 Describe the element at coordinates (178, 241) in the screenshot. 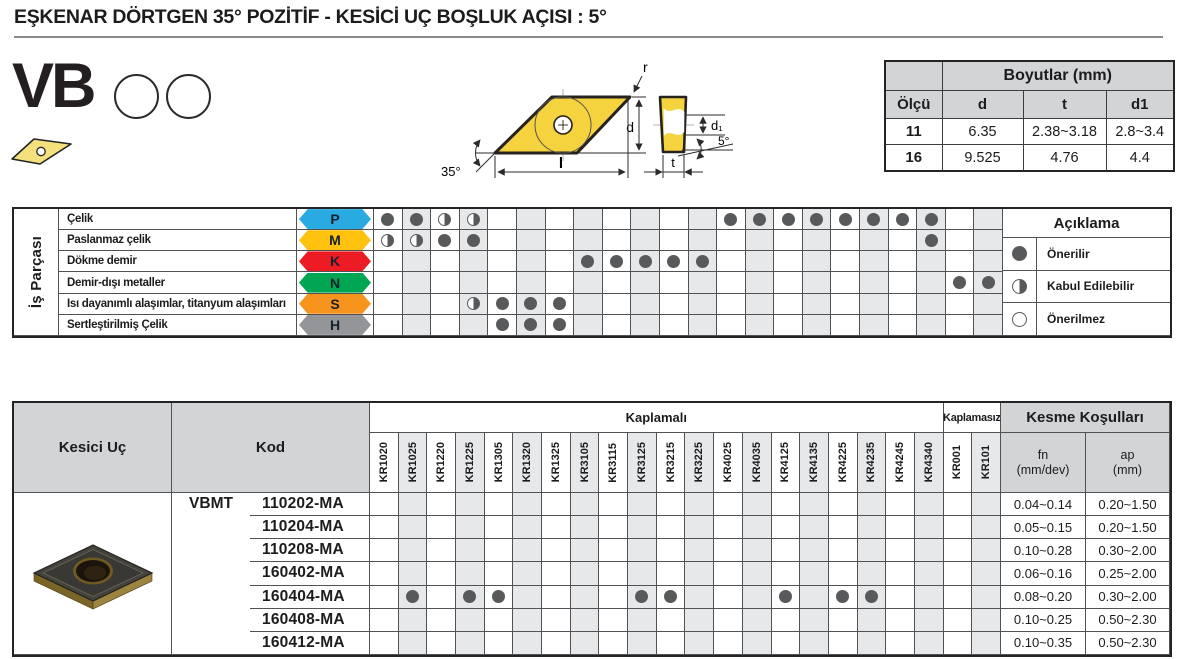

I see `material-label: Paslanmaz çelik` at that location.